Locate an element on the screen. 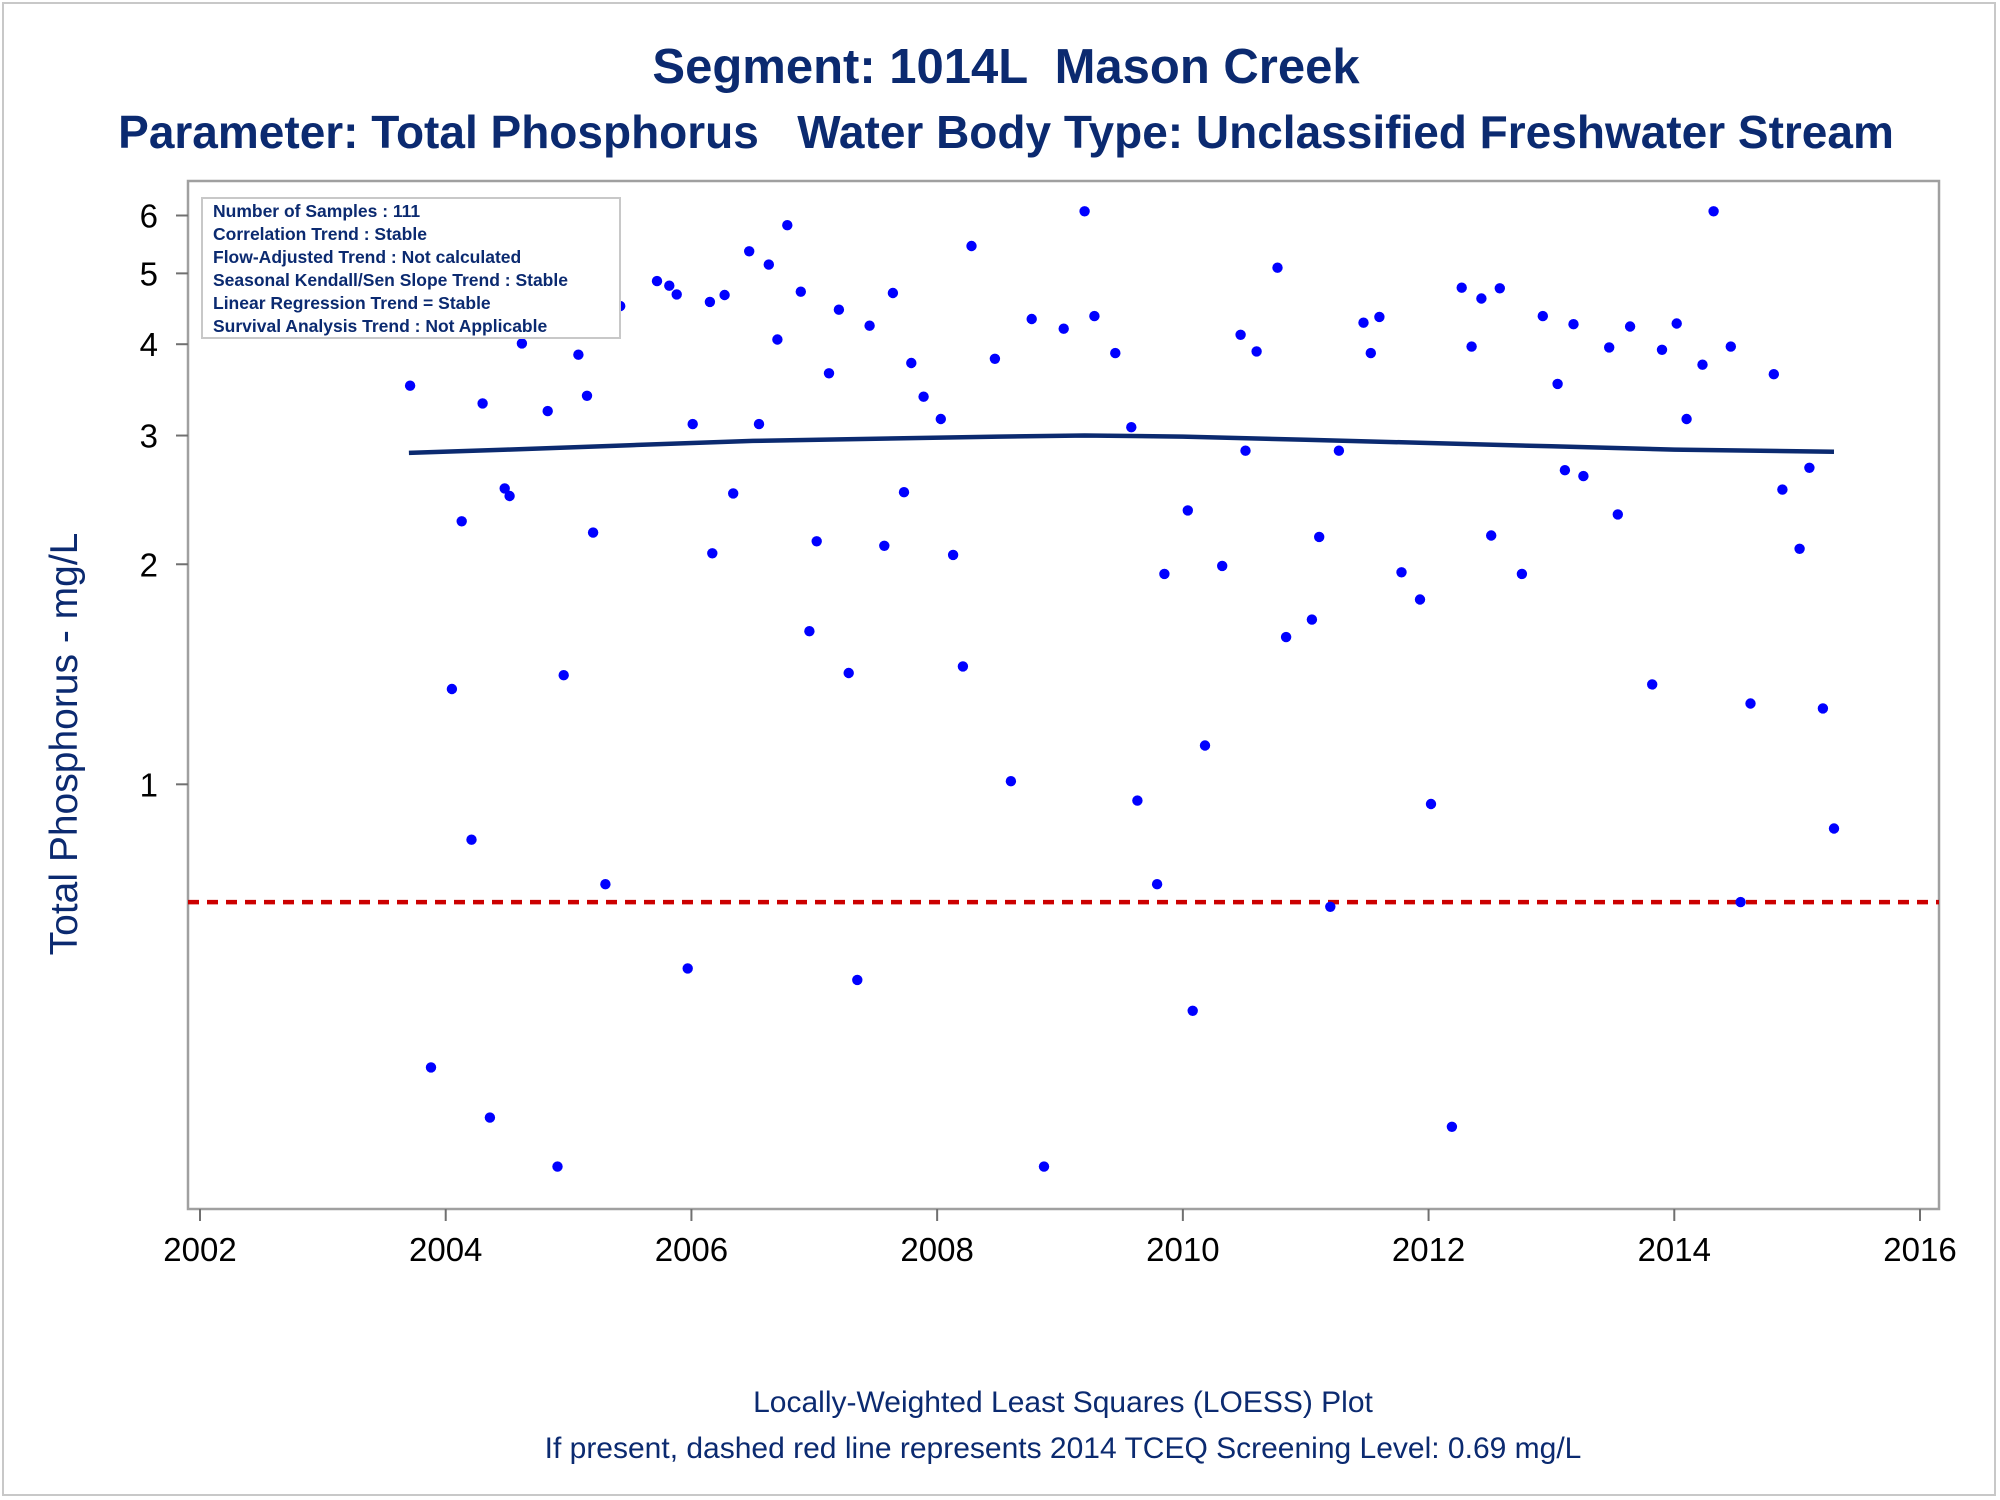  x-tick-label: 2016 is located at coordinates (1919, 1249).